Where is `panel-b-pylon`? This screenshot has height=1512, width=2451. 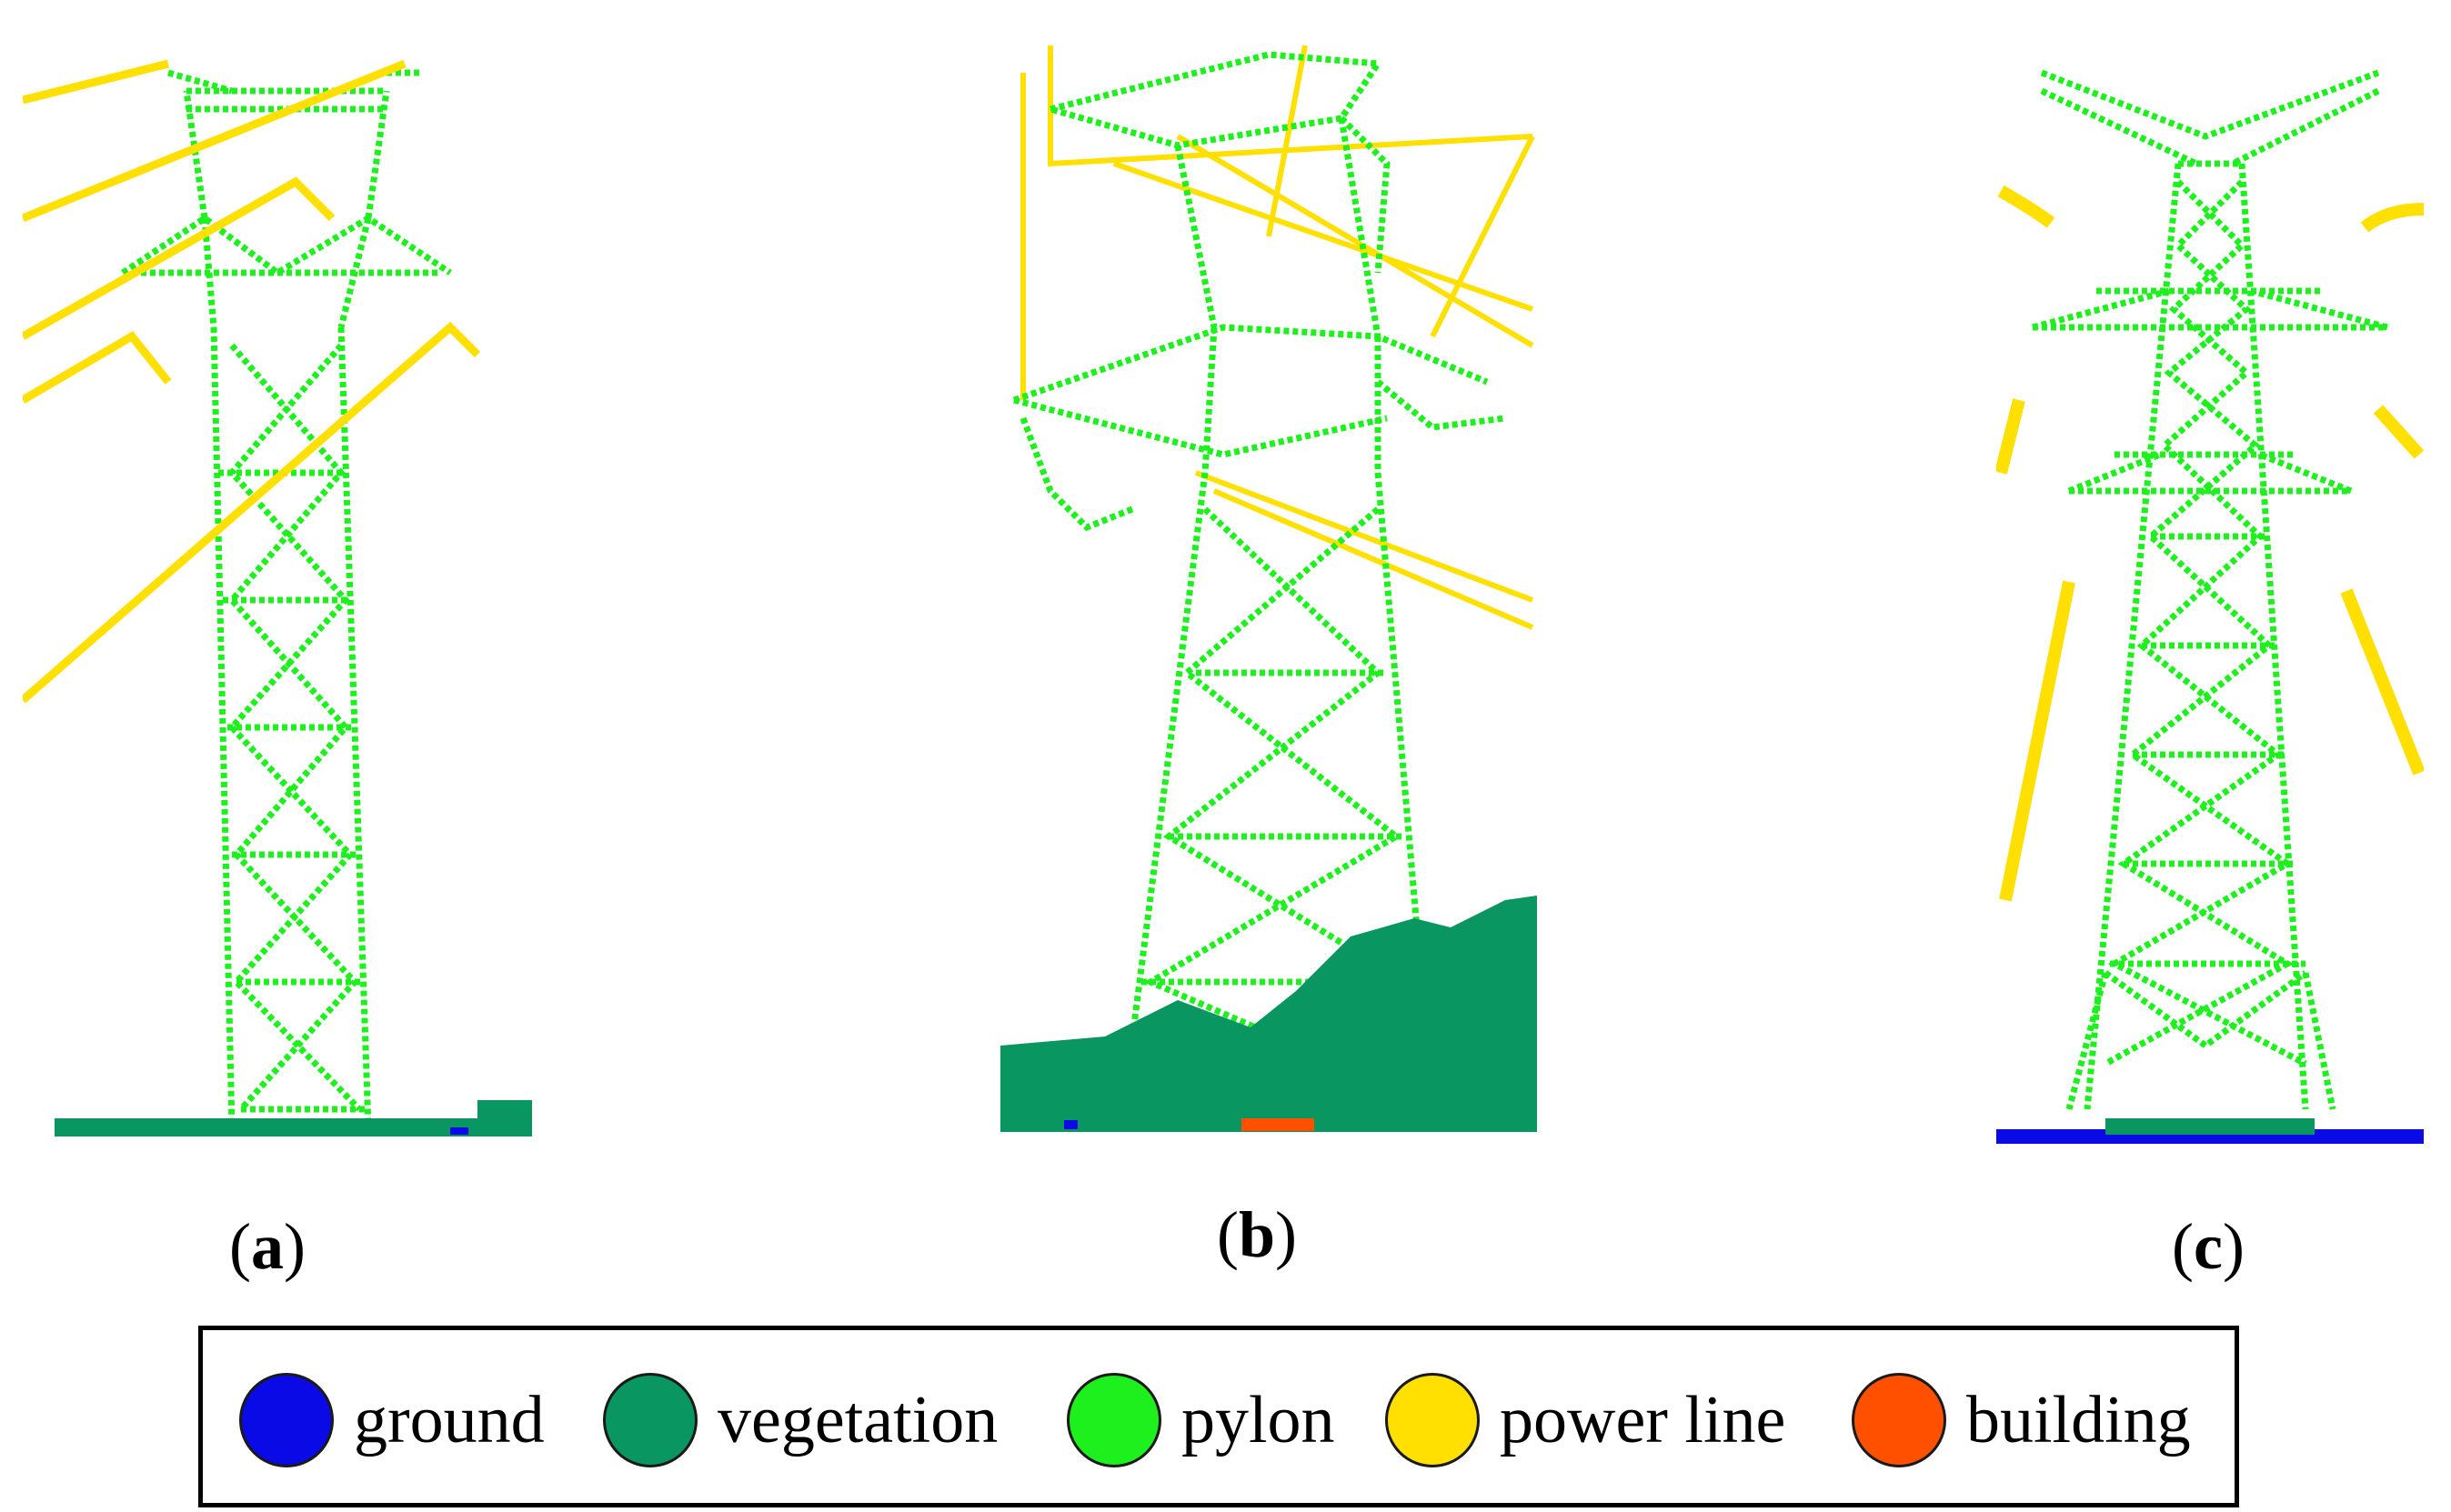
panel-b-pylon is located at coordinates (1259, 580).